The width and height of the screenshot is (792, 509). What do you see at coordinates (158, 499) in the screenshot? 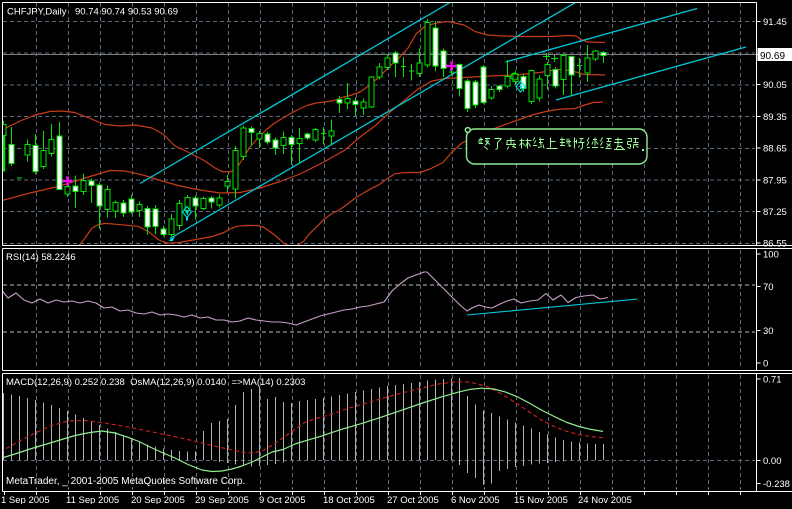
I see `svg-text: 20 Sep 2005` at bounding box center [158, 499].